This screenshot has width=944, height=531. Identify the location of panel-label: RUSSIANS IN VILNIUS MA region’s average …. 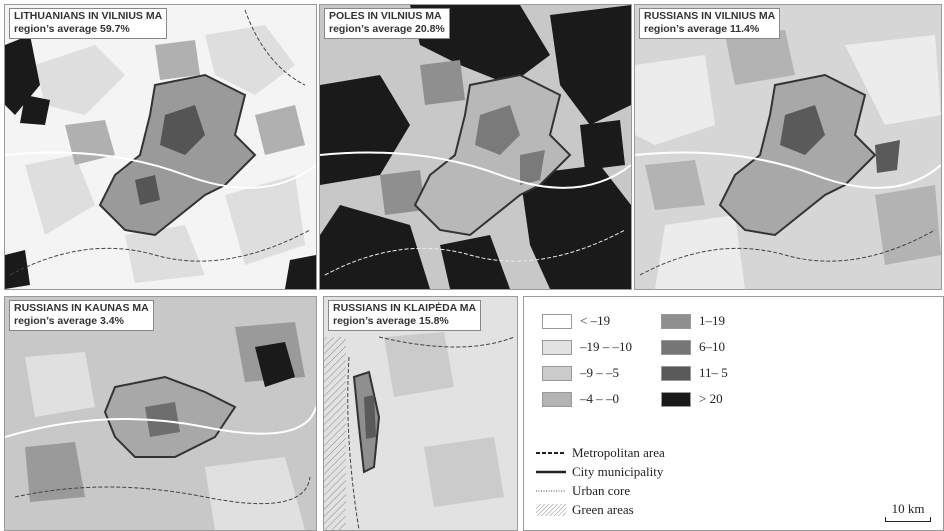
(710, 23).